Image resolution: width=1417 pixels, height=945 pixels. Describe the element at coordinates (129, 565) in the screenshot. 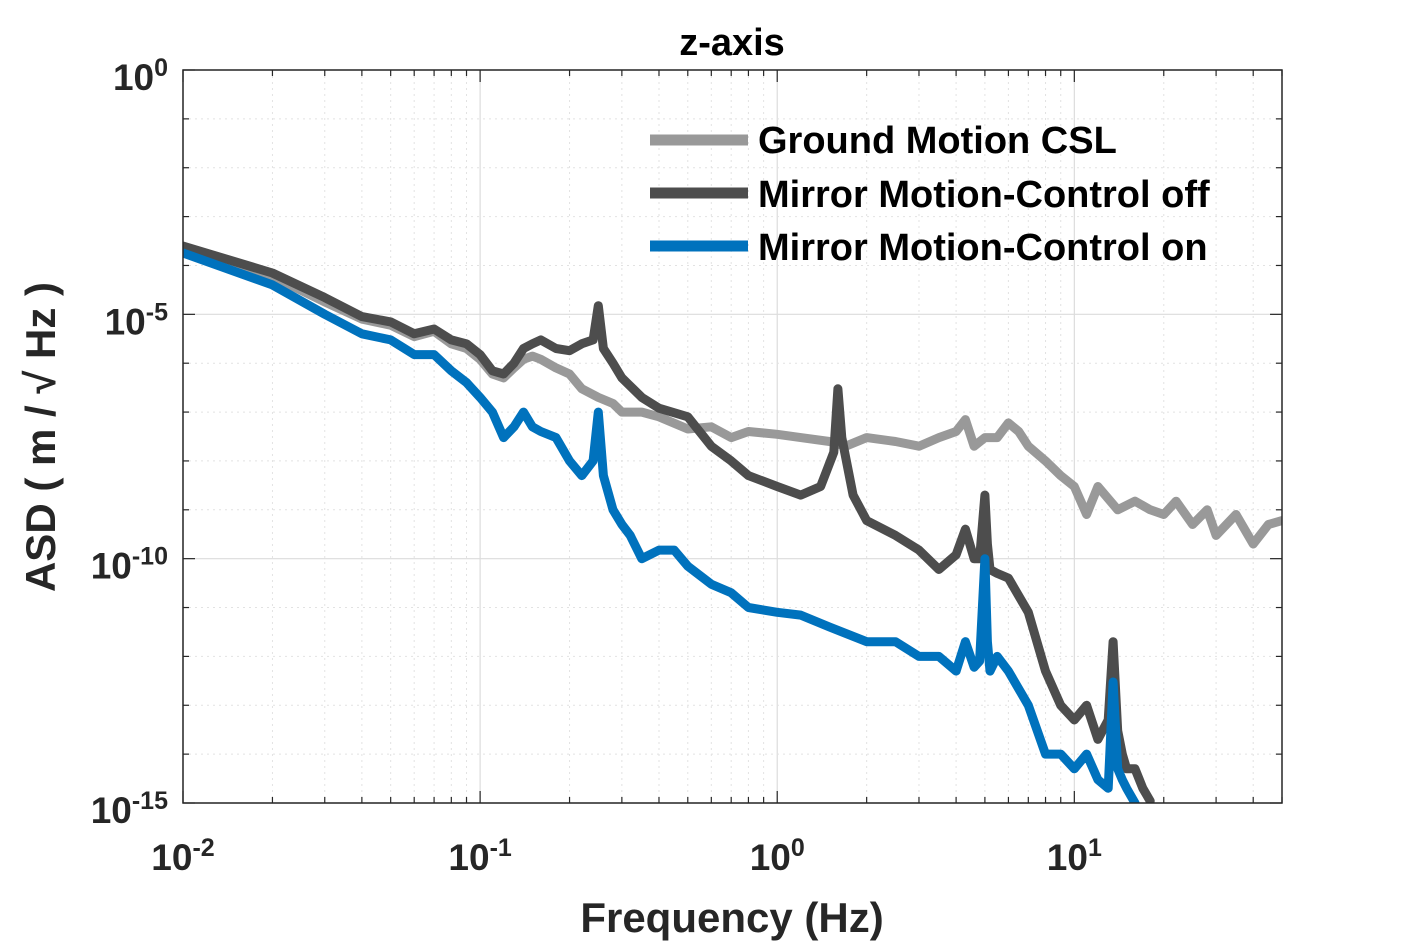

I see `y-tick-label: 10⁻¹⁰` at that location.